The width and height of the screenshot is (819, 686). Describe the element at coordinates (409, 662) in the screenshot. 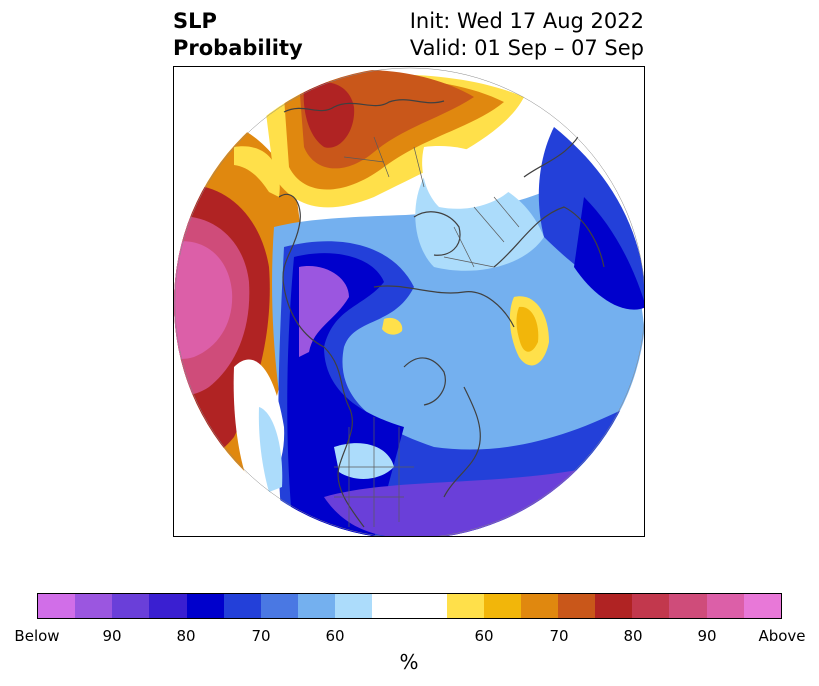

I see `colorbar-unit-label: %` at that location.